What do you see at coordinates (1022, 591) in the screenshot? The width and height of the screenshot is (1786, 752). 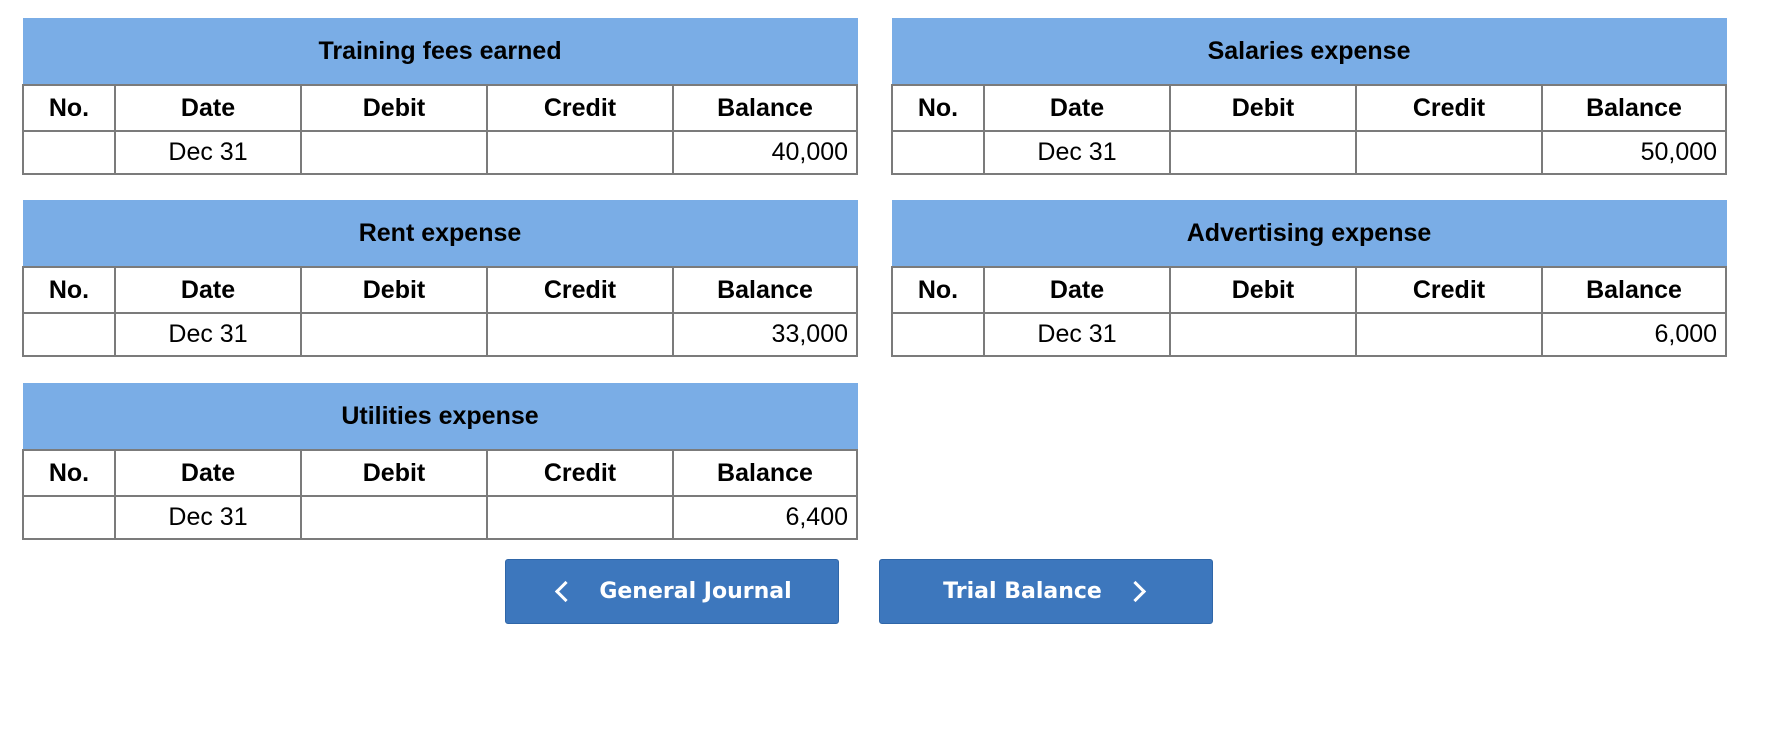 I see `trial-balance-label: Trial Balance` at bounding box center [1022, 591].